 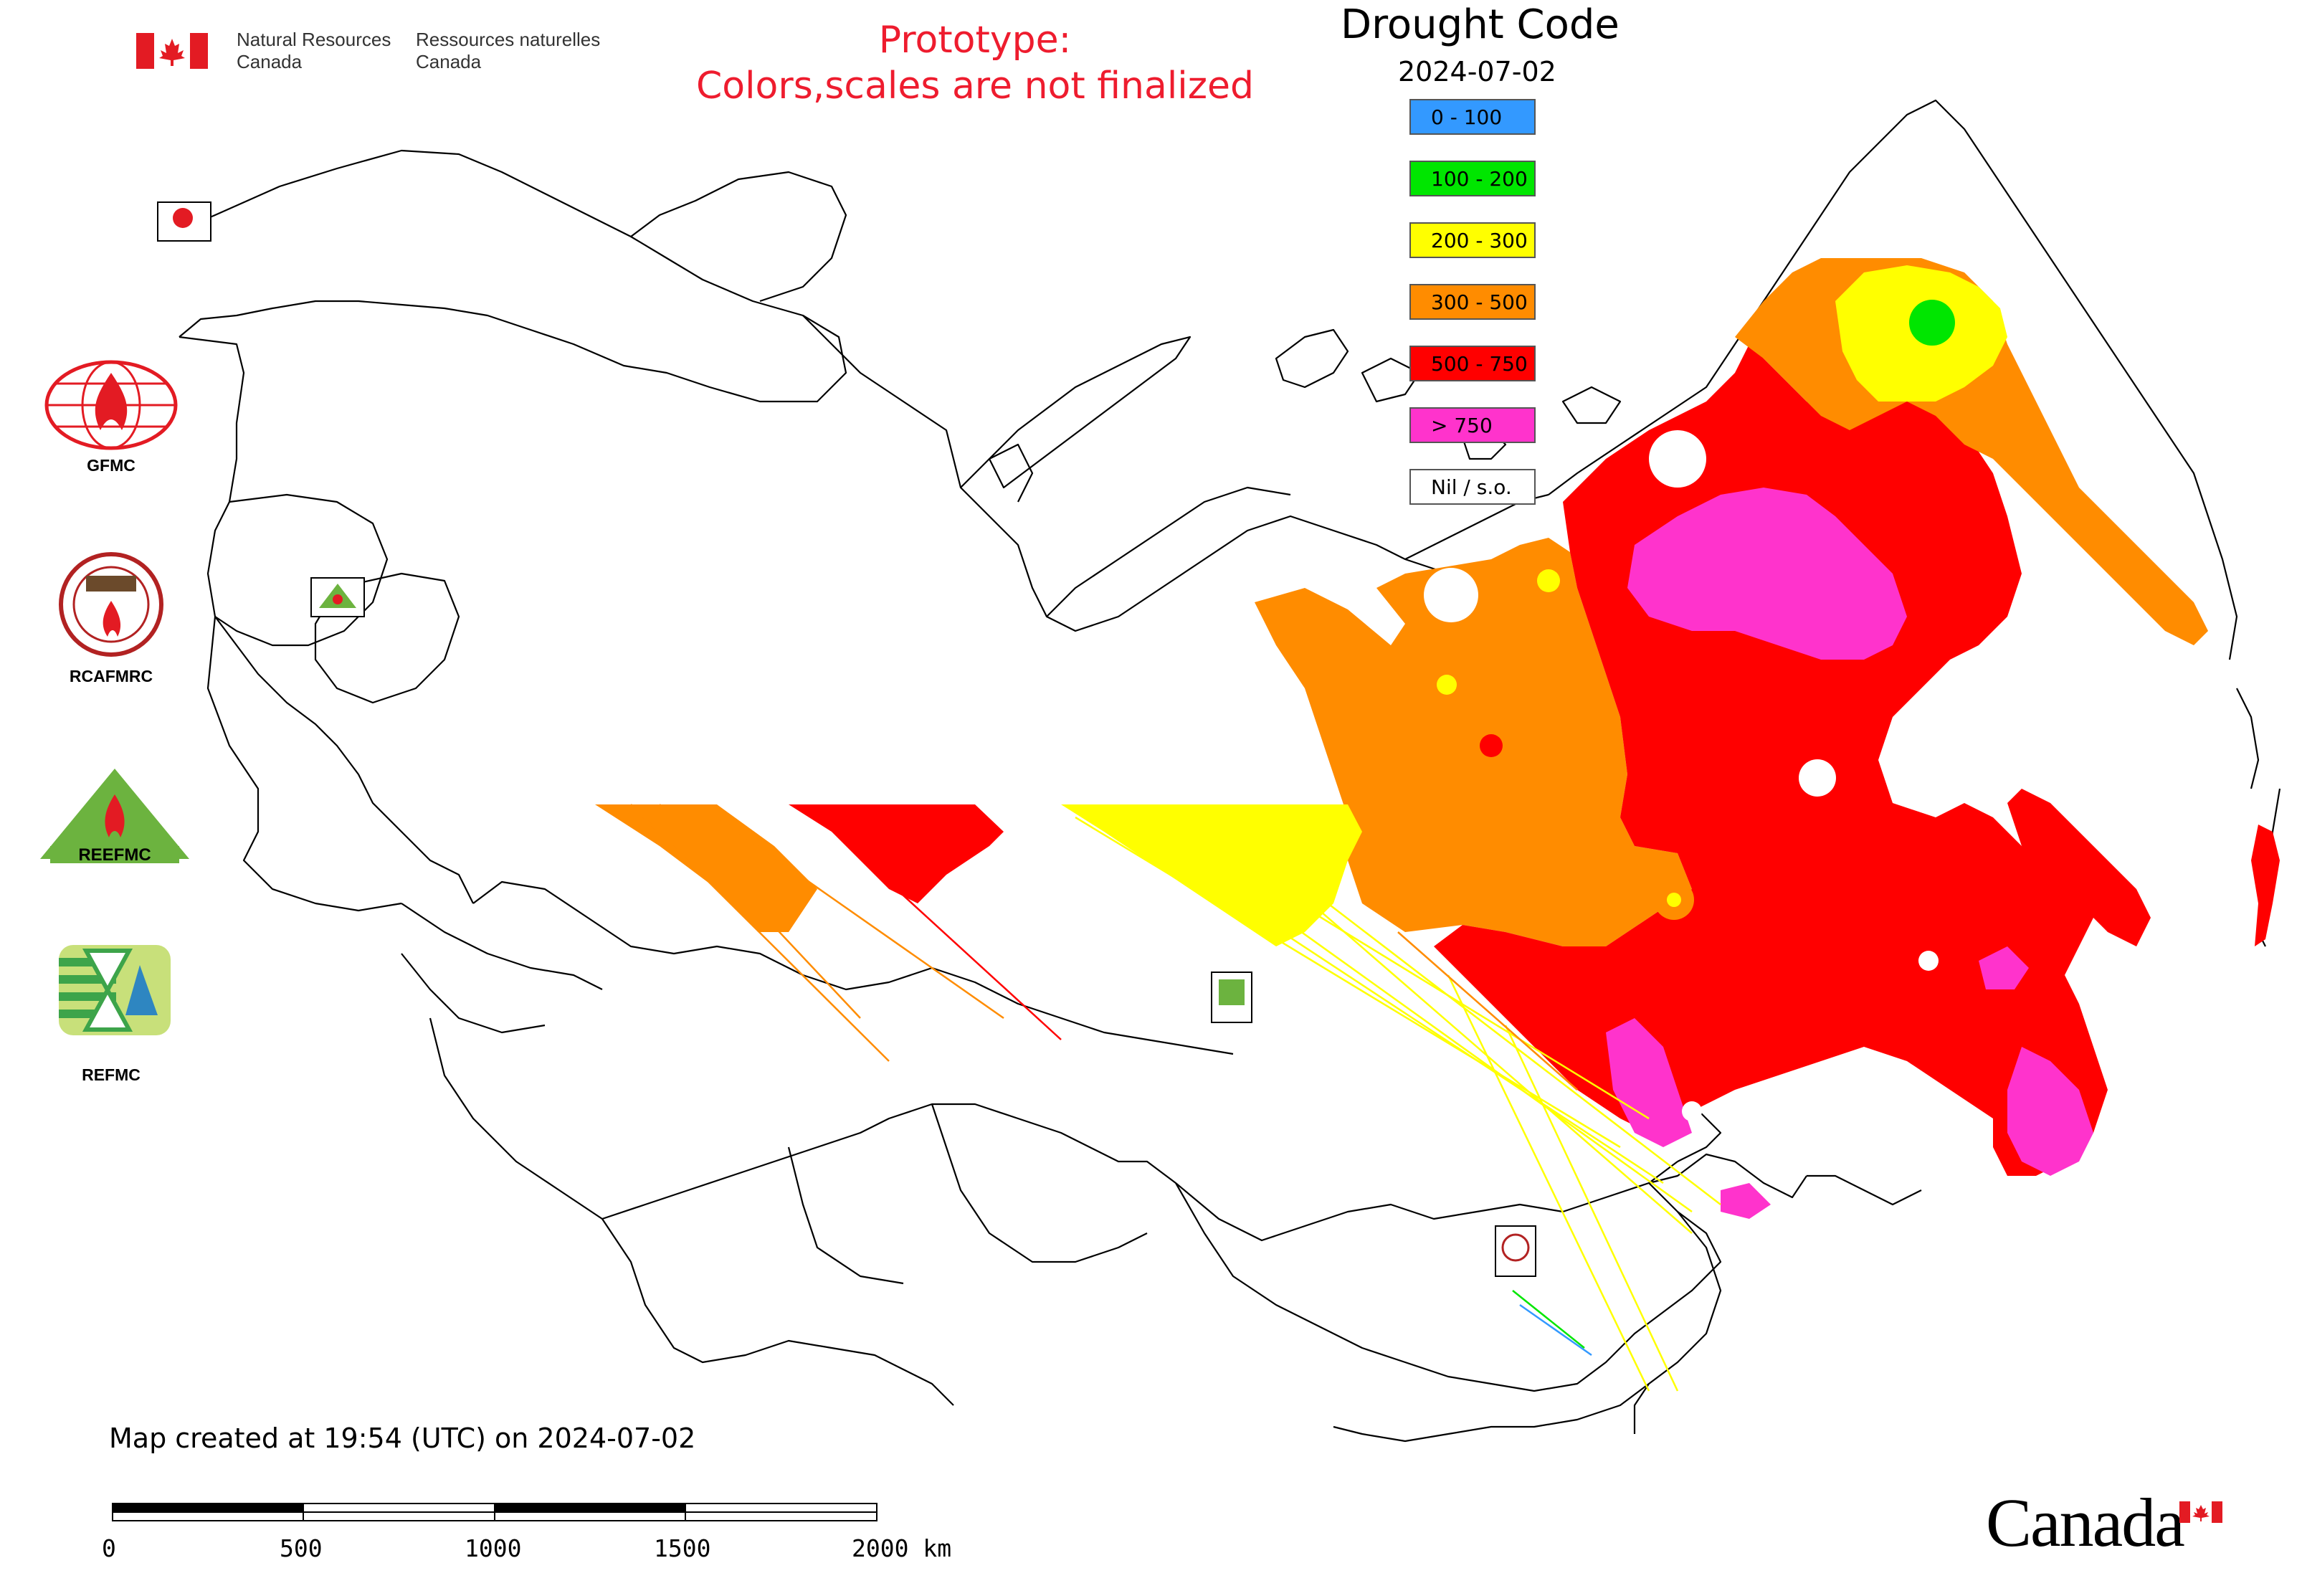 What do you see at coordinates (172, 51) in the screenshot?
I see `canada-flag-icon` at bounding box center [172, 51].